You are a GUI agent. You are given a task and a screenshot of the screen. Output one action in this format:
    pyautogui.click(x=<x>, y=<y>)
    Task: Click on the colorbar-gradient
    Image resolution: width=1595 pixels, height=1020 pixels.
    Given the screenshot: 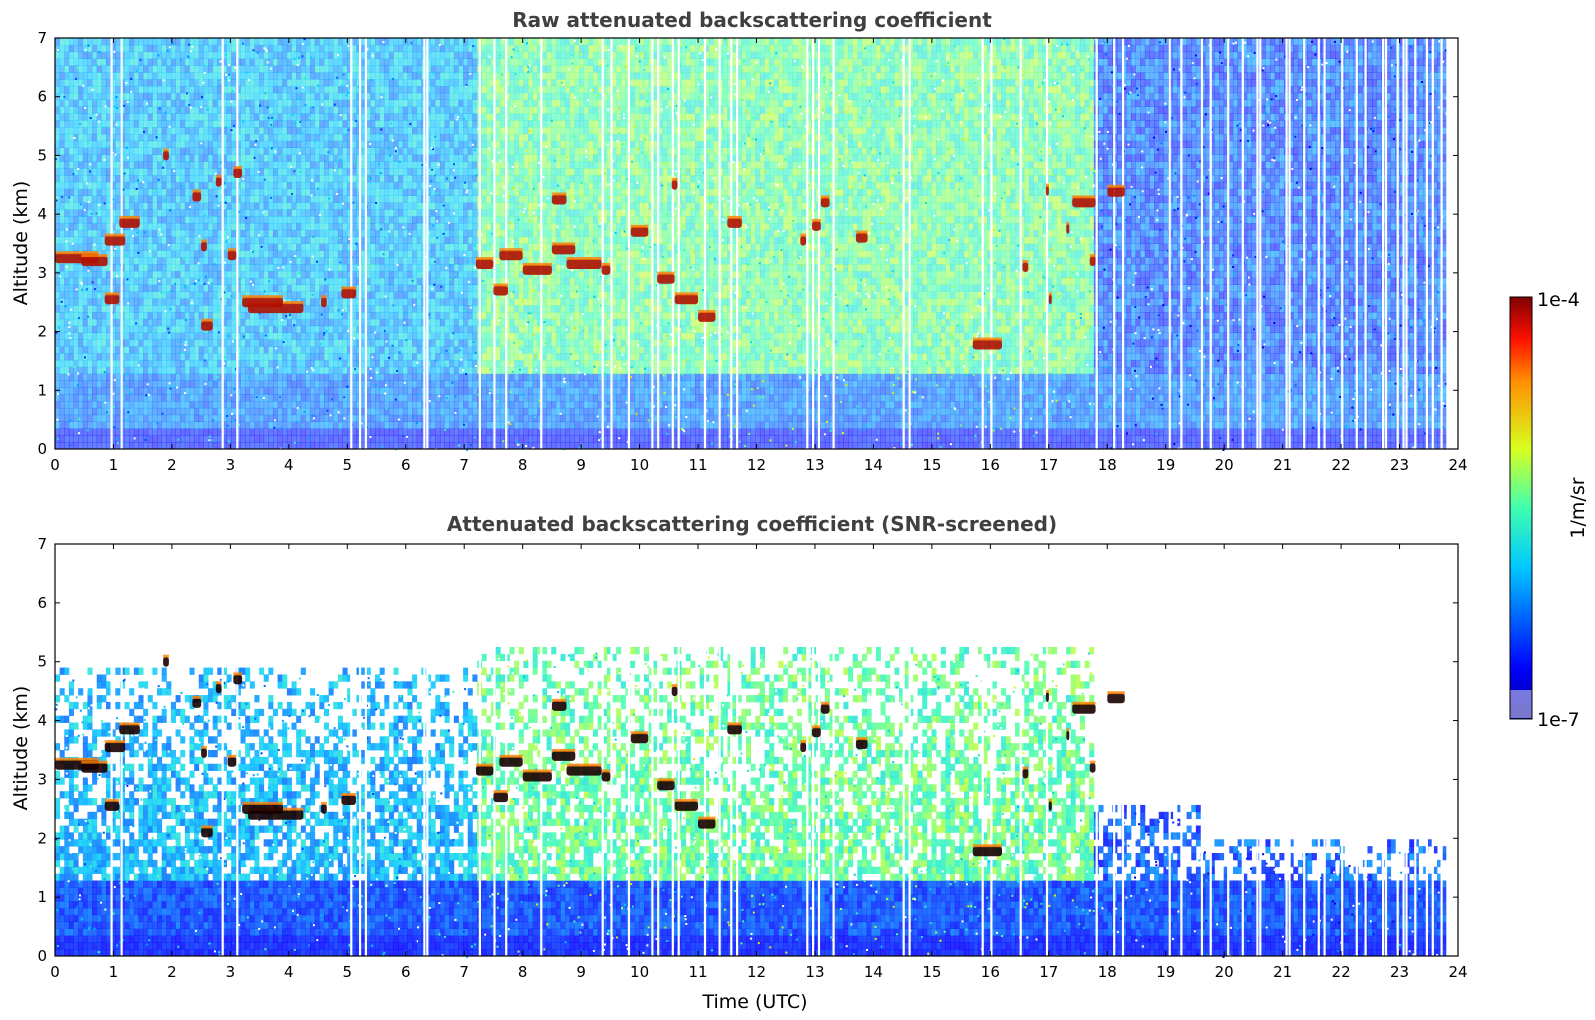 What is the action you would take?
    pyautogui.click(x=1521, y=508)
    